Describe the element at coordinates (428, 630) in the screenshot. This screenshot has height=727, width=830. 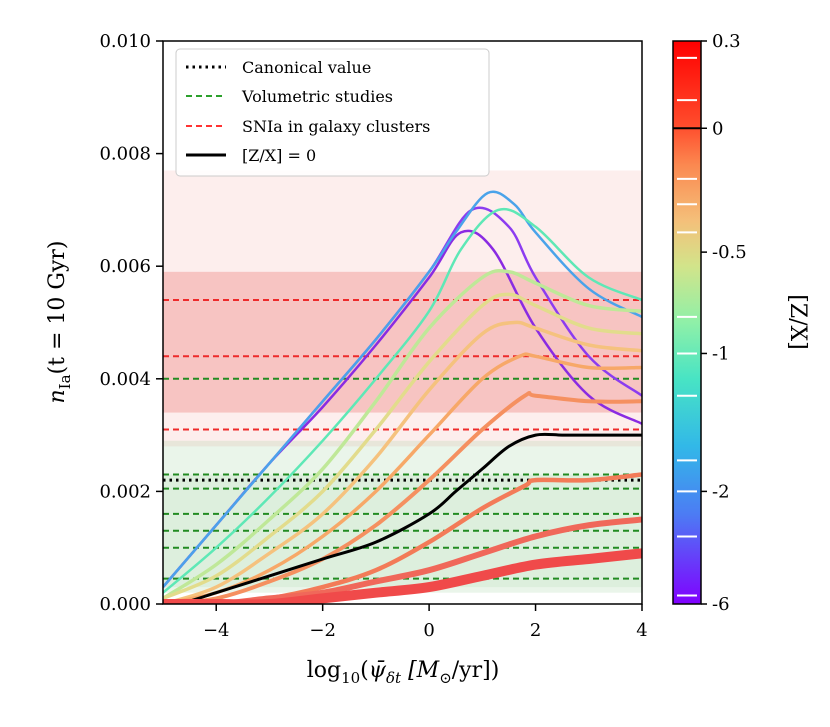
I see `x-tick-label-2: 0` at that location.